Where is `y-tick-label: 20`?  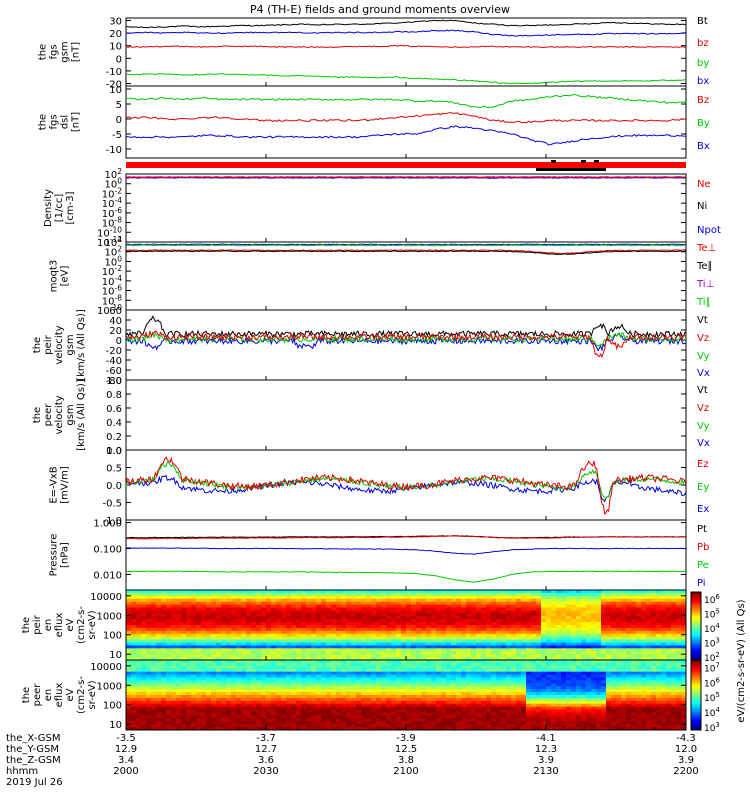
y-tick-label: 20 is located at coordinates (115, 331).